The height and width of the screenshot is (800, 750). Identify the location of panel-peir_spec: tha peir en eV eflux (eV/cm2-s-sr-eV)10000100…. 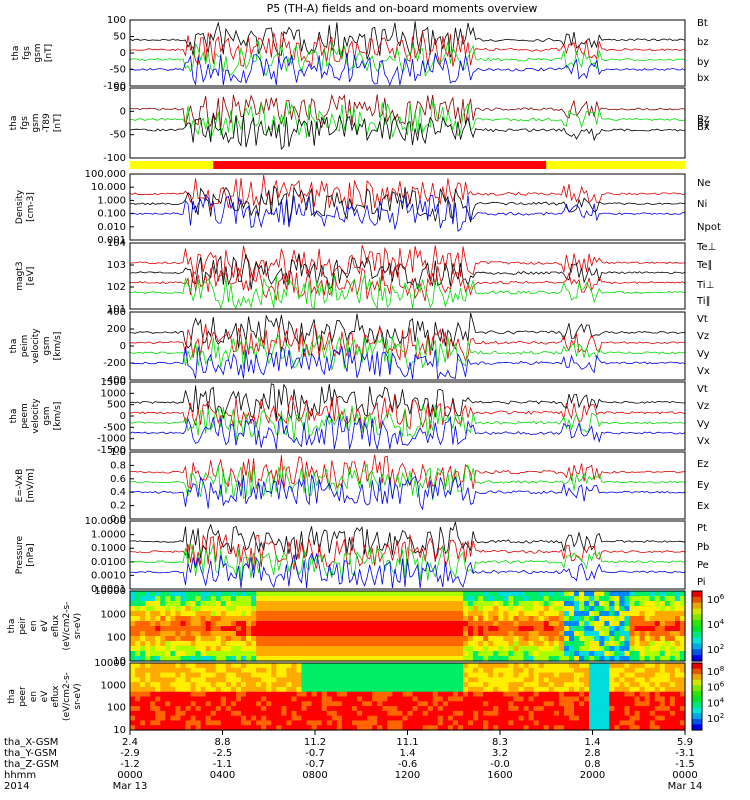
(366, 626).